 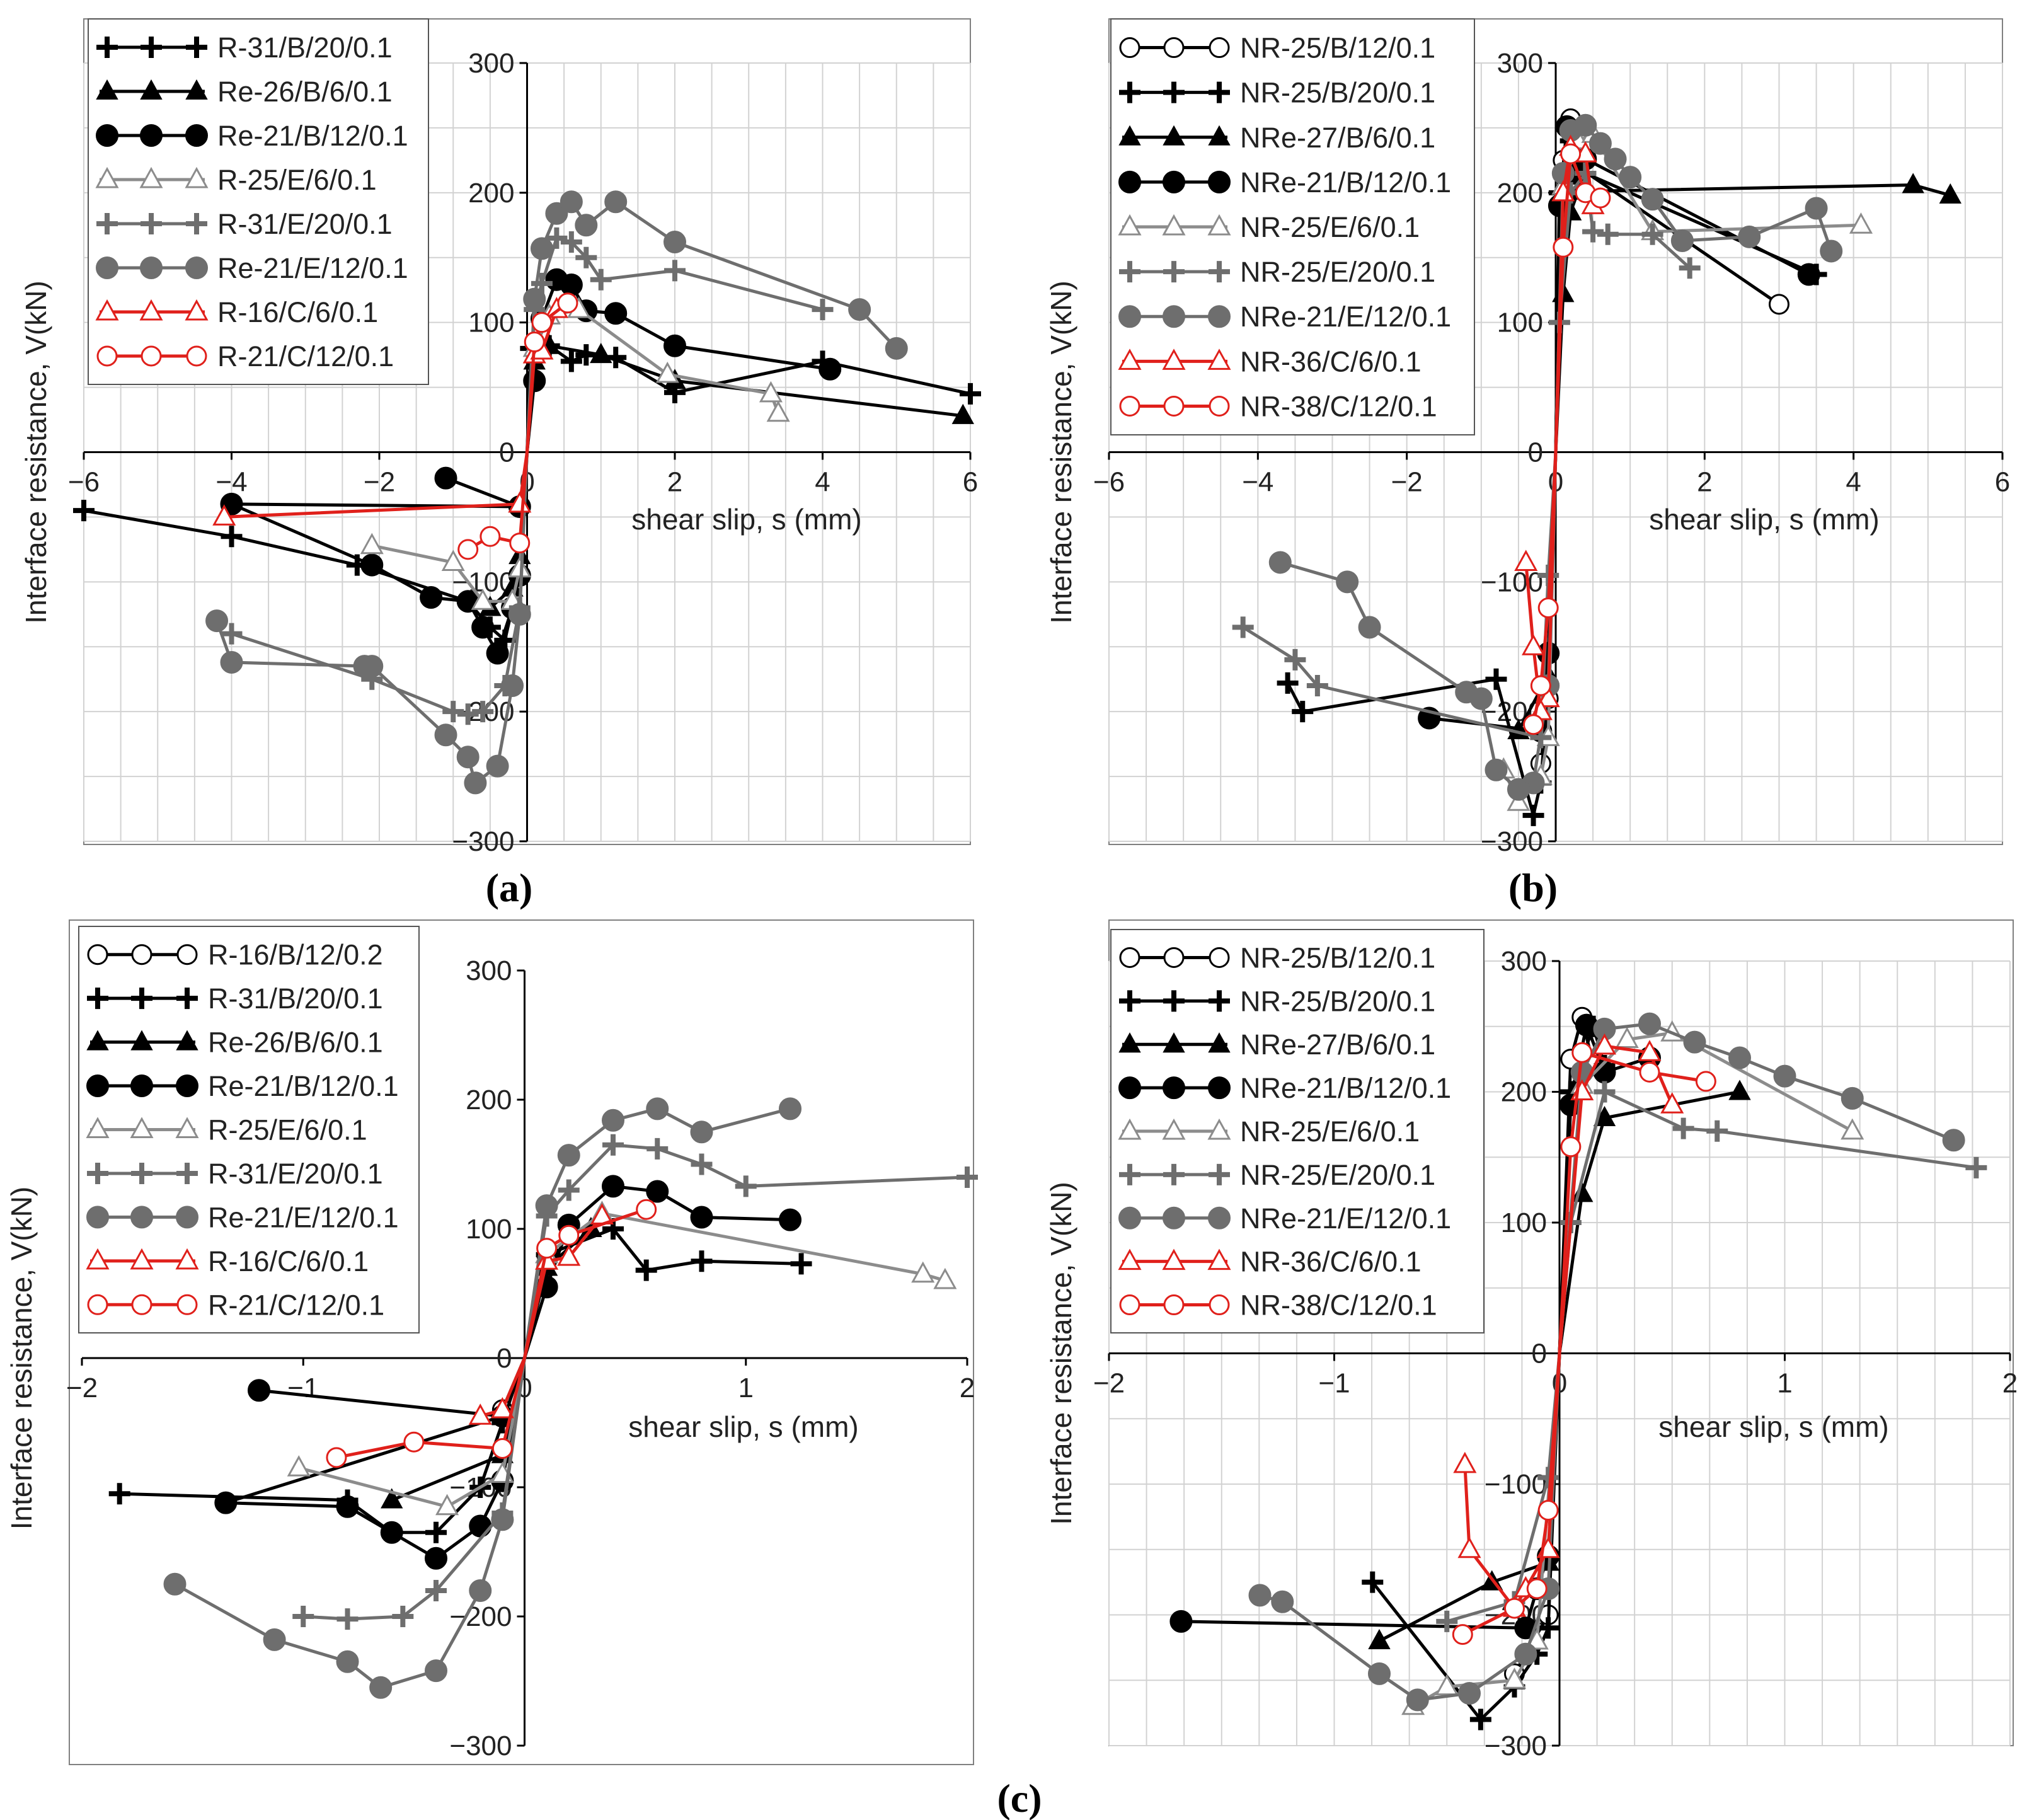 What do you see at coordinates (288, 1130) in the screenshot?
I see `legend-label: R-25/E/6/0.1` at bounding box center [288, 1130].